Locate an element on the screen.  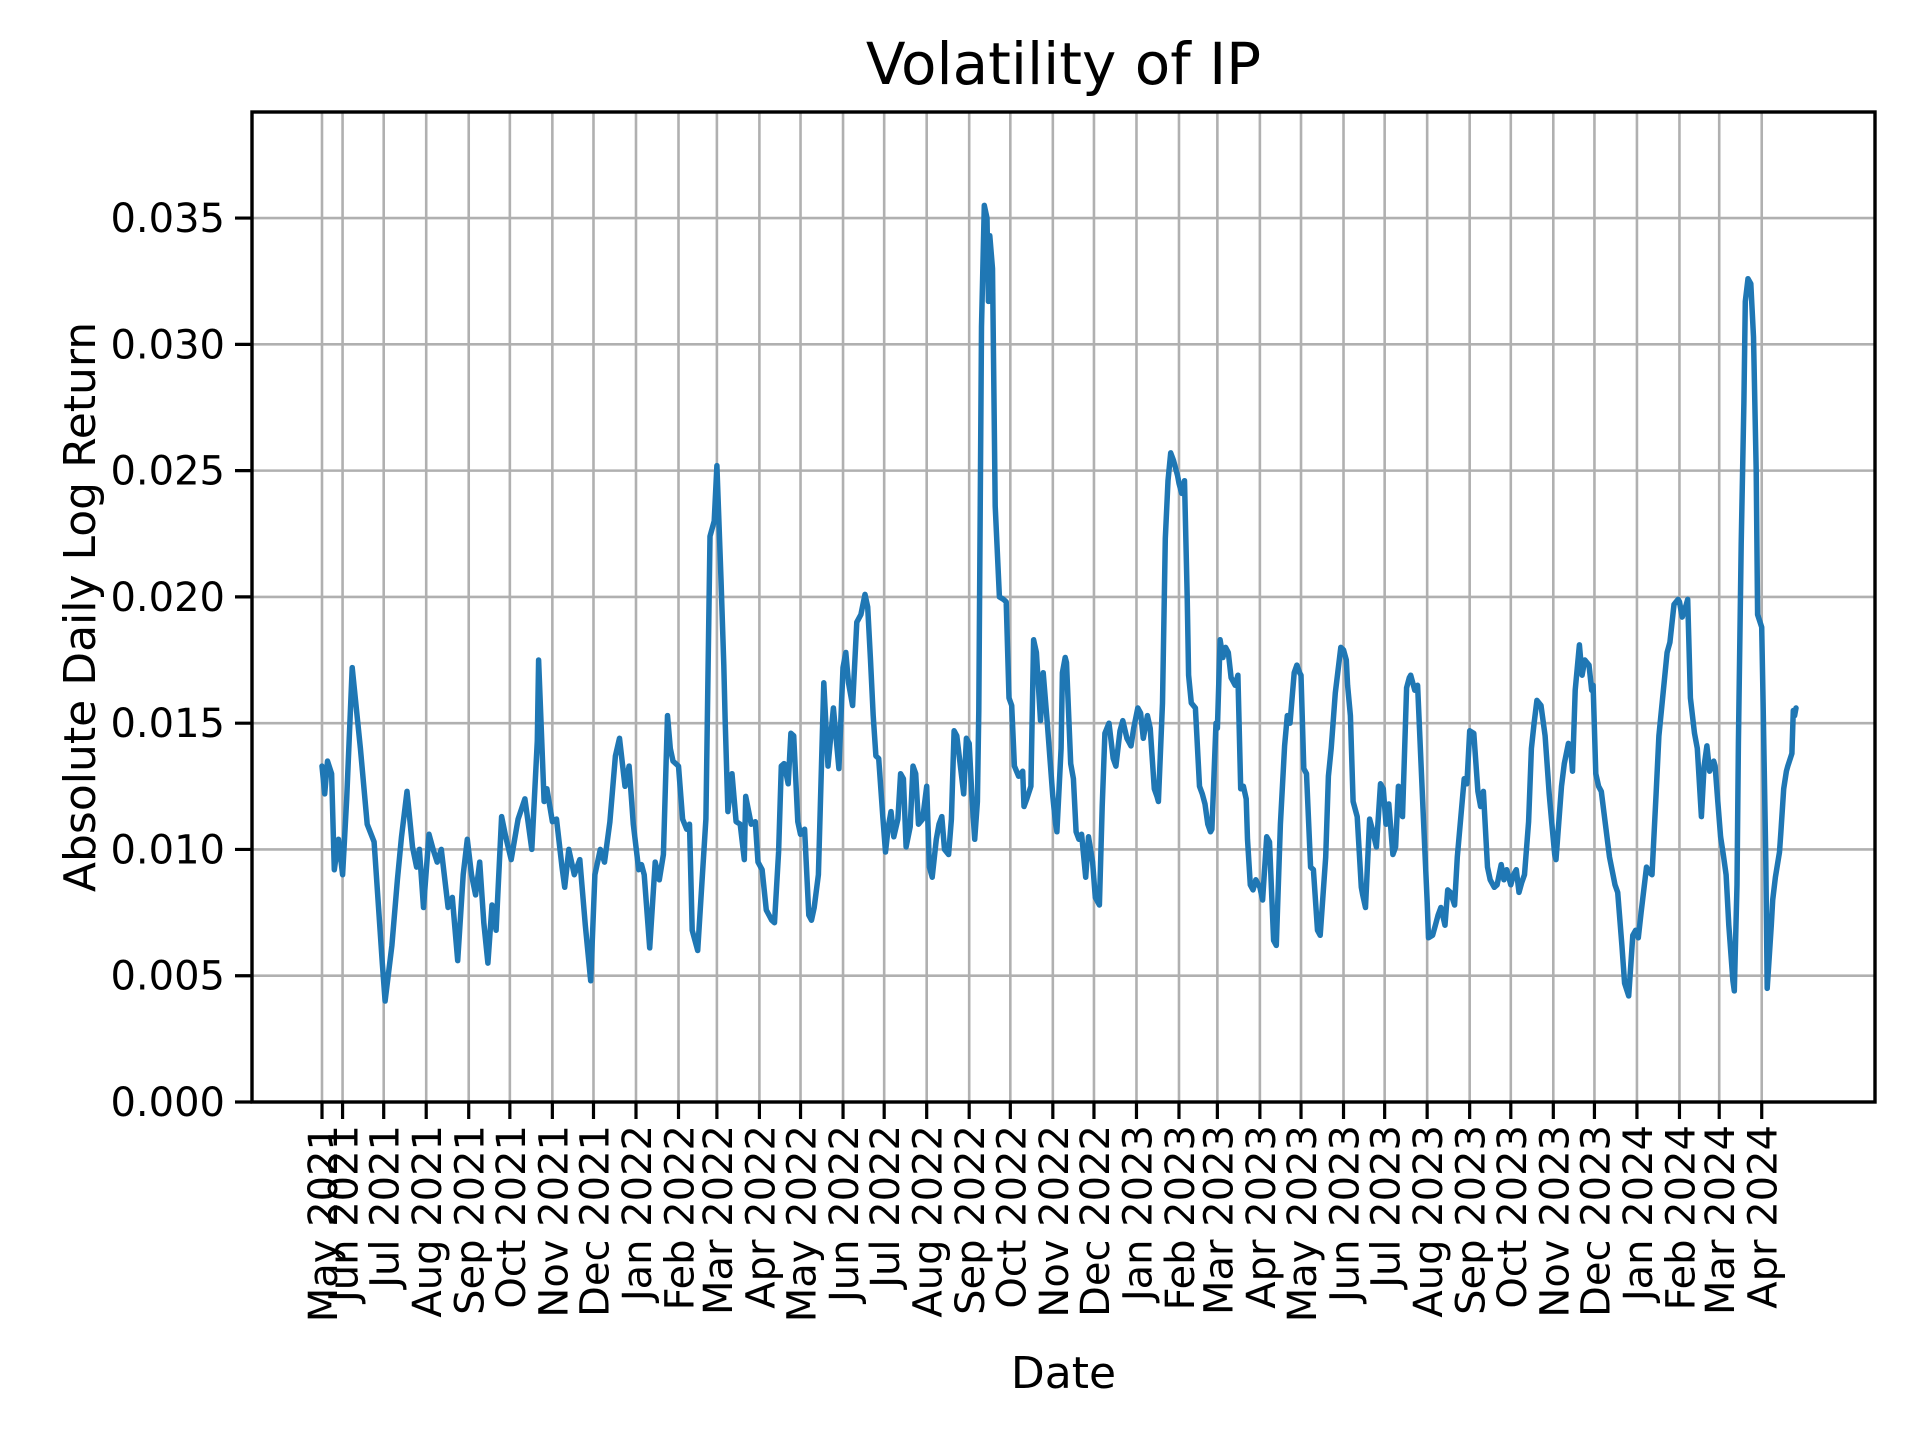
x-tick-label: Jul 2022 is located at coordinates (886, 1208).